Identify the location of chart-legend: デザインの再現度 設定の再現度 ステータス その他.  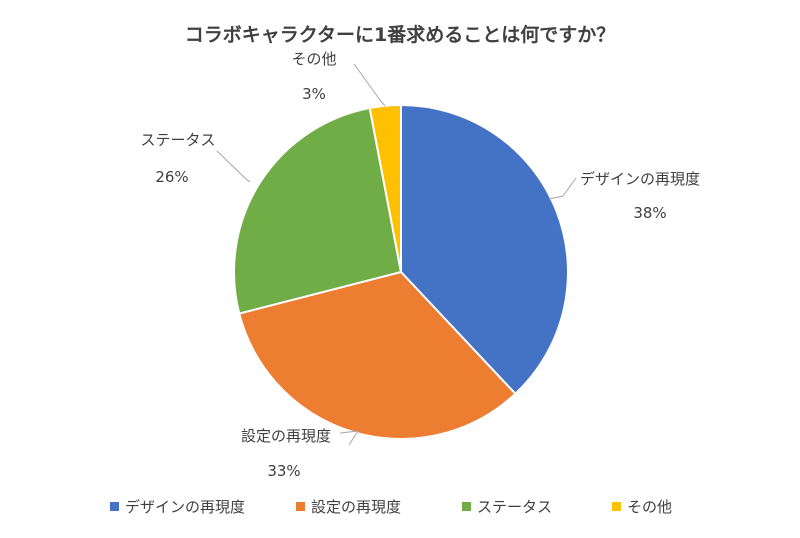
(400, 506).